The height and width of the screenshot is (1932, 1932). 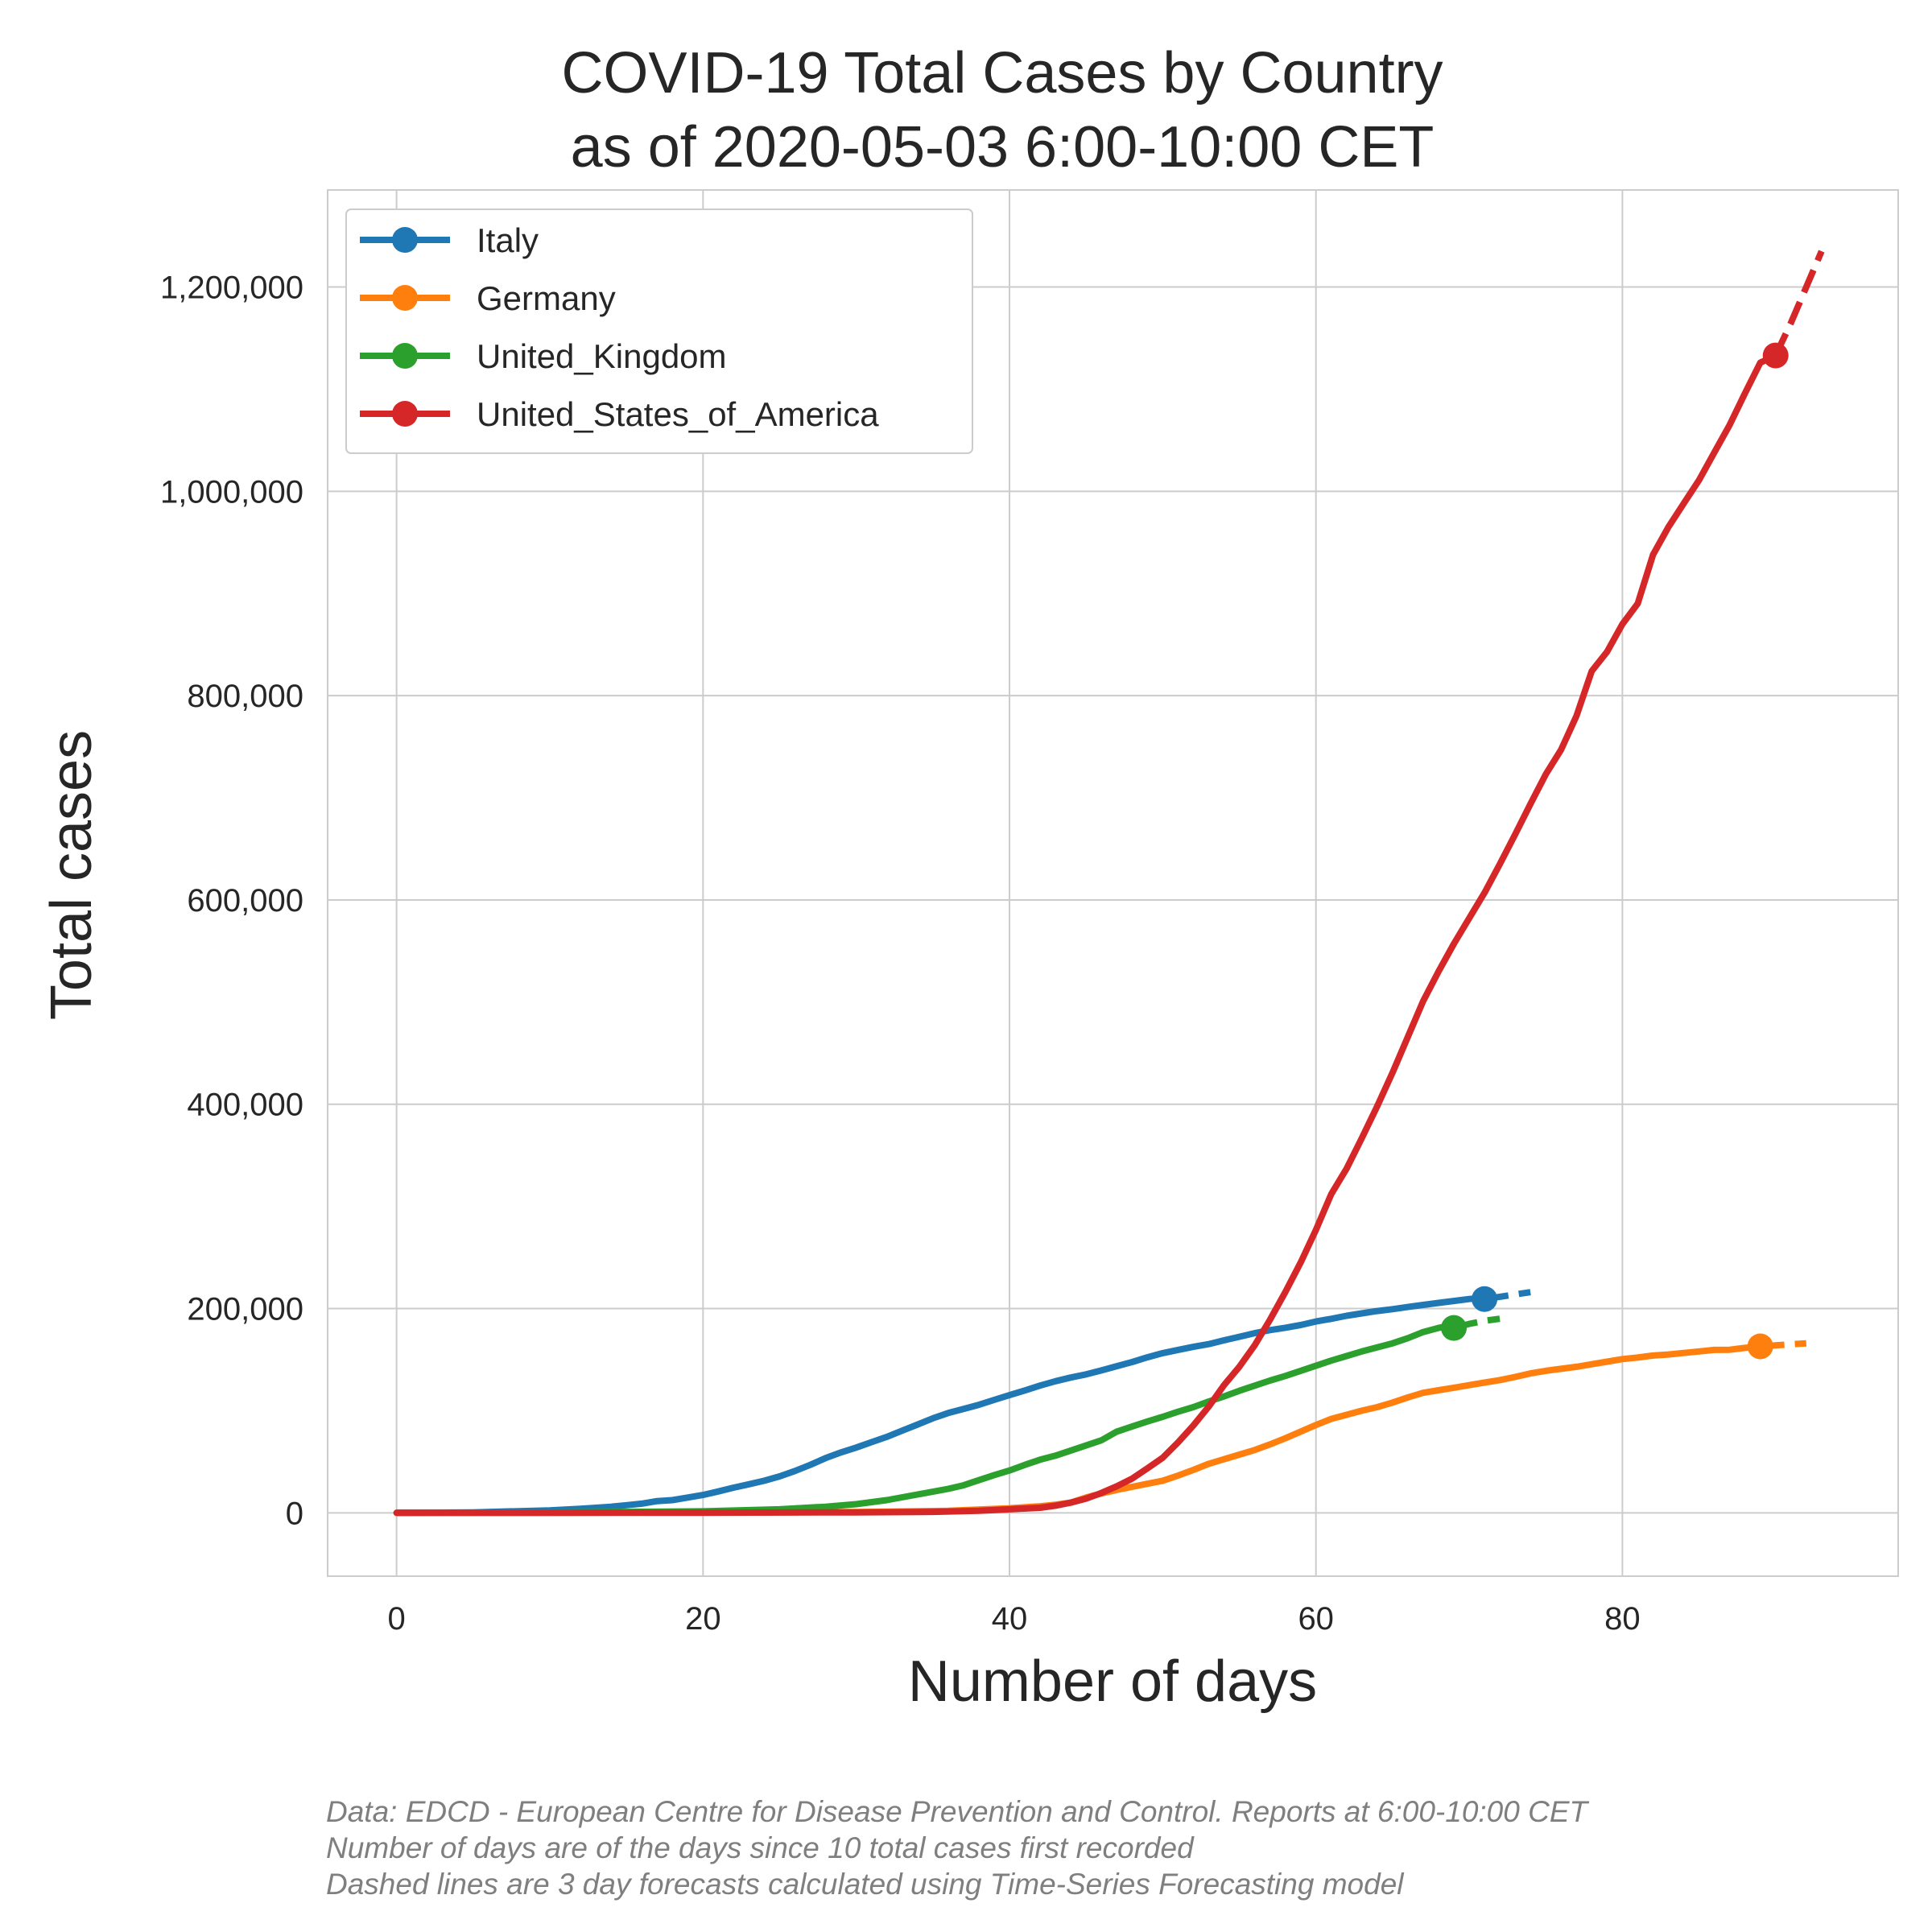 I want to click on y-tick-label: 1,200,000, so click(x=231, y=288).